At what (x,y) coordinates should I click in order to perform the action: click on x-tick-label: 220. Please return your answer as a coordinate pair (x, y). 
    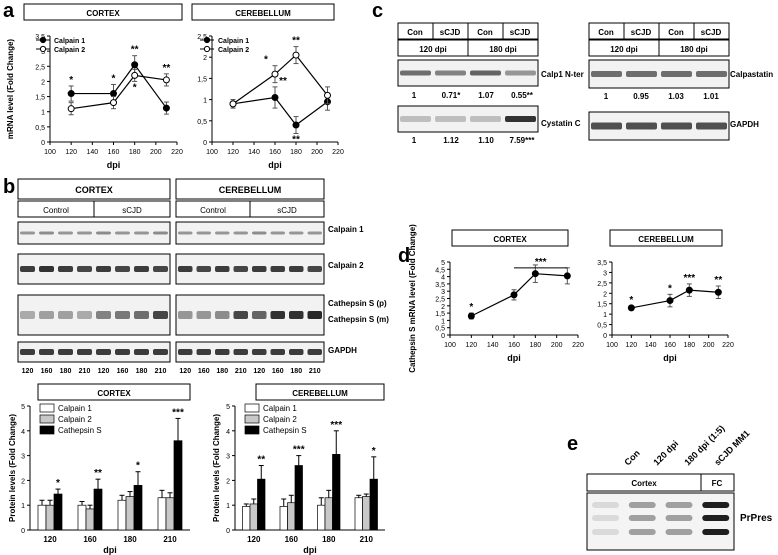
    Looking at the image, I should click on (578, 345).